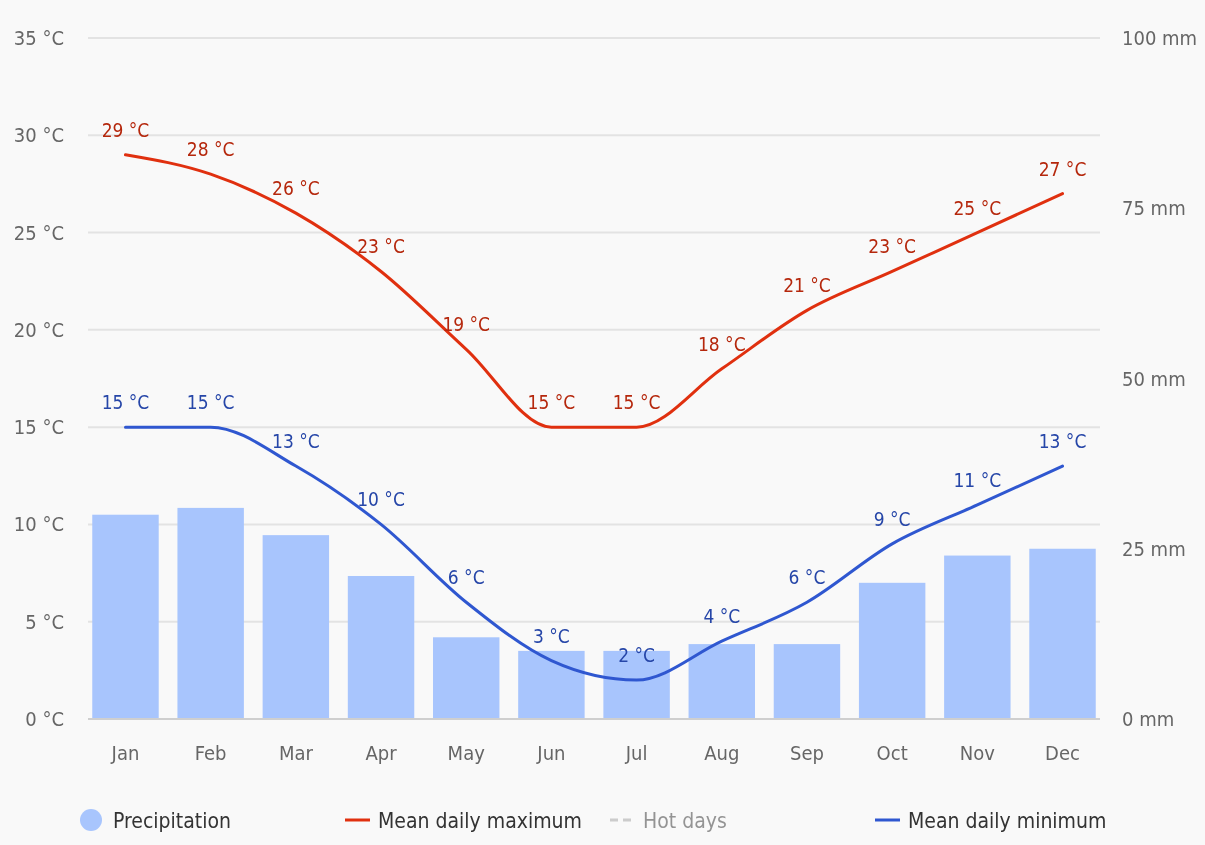 Image resolution: width=1205 pixels, height=845 pixels. I want to click on y2-tick-label: 25 mm, so click(1154, 548).